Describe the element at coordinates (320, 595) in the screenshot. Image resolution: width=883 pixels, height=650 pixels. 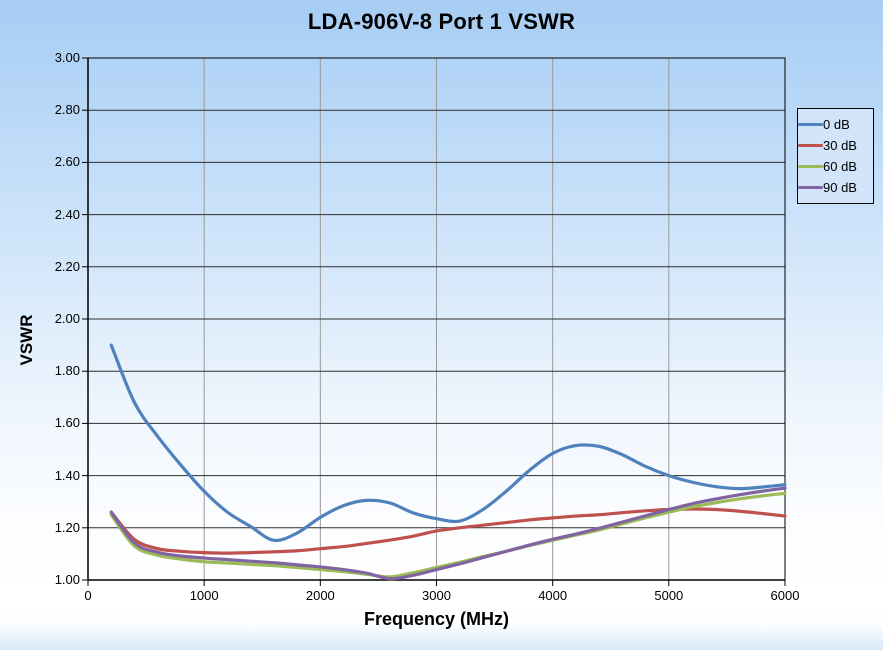
I see `x-tick-label: 2000` at that location.